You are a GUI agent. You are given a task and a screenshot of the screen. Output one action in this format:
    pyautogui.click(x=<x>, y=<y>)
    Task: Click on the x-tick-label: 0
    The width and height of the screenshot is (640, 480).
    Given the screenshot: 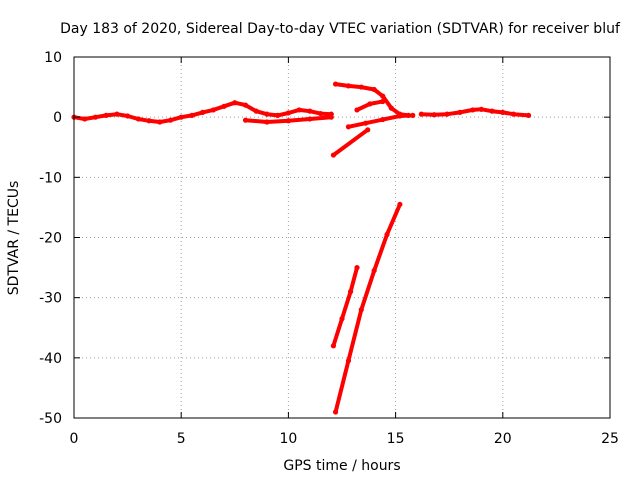 What is the action you would take?
    pyautogui.click(x=74, y=439)
    